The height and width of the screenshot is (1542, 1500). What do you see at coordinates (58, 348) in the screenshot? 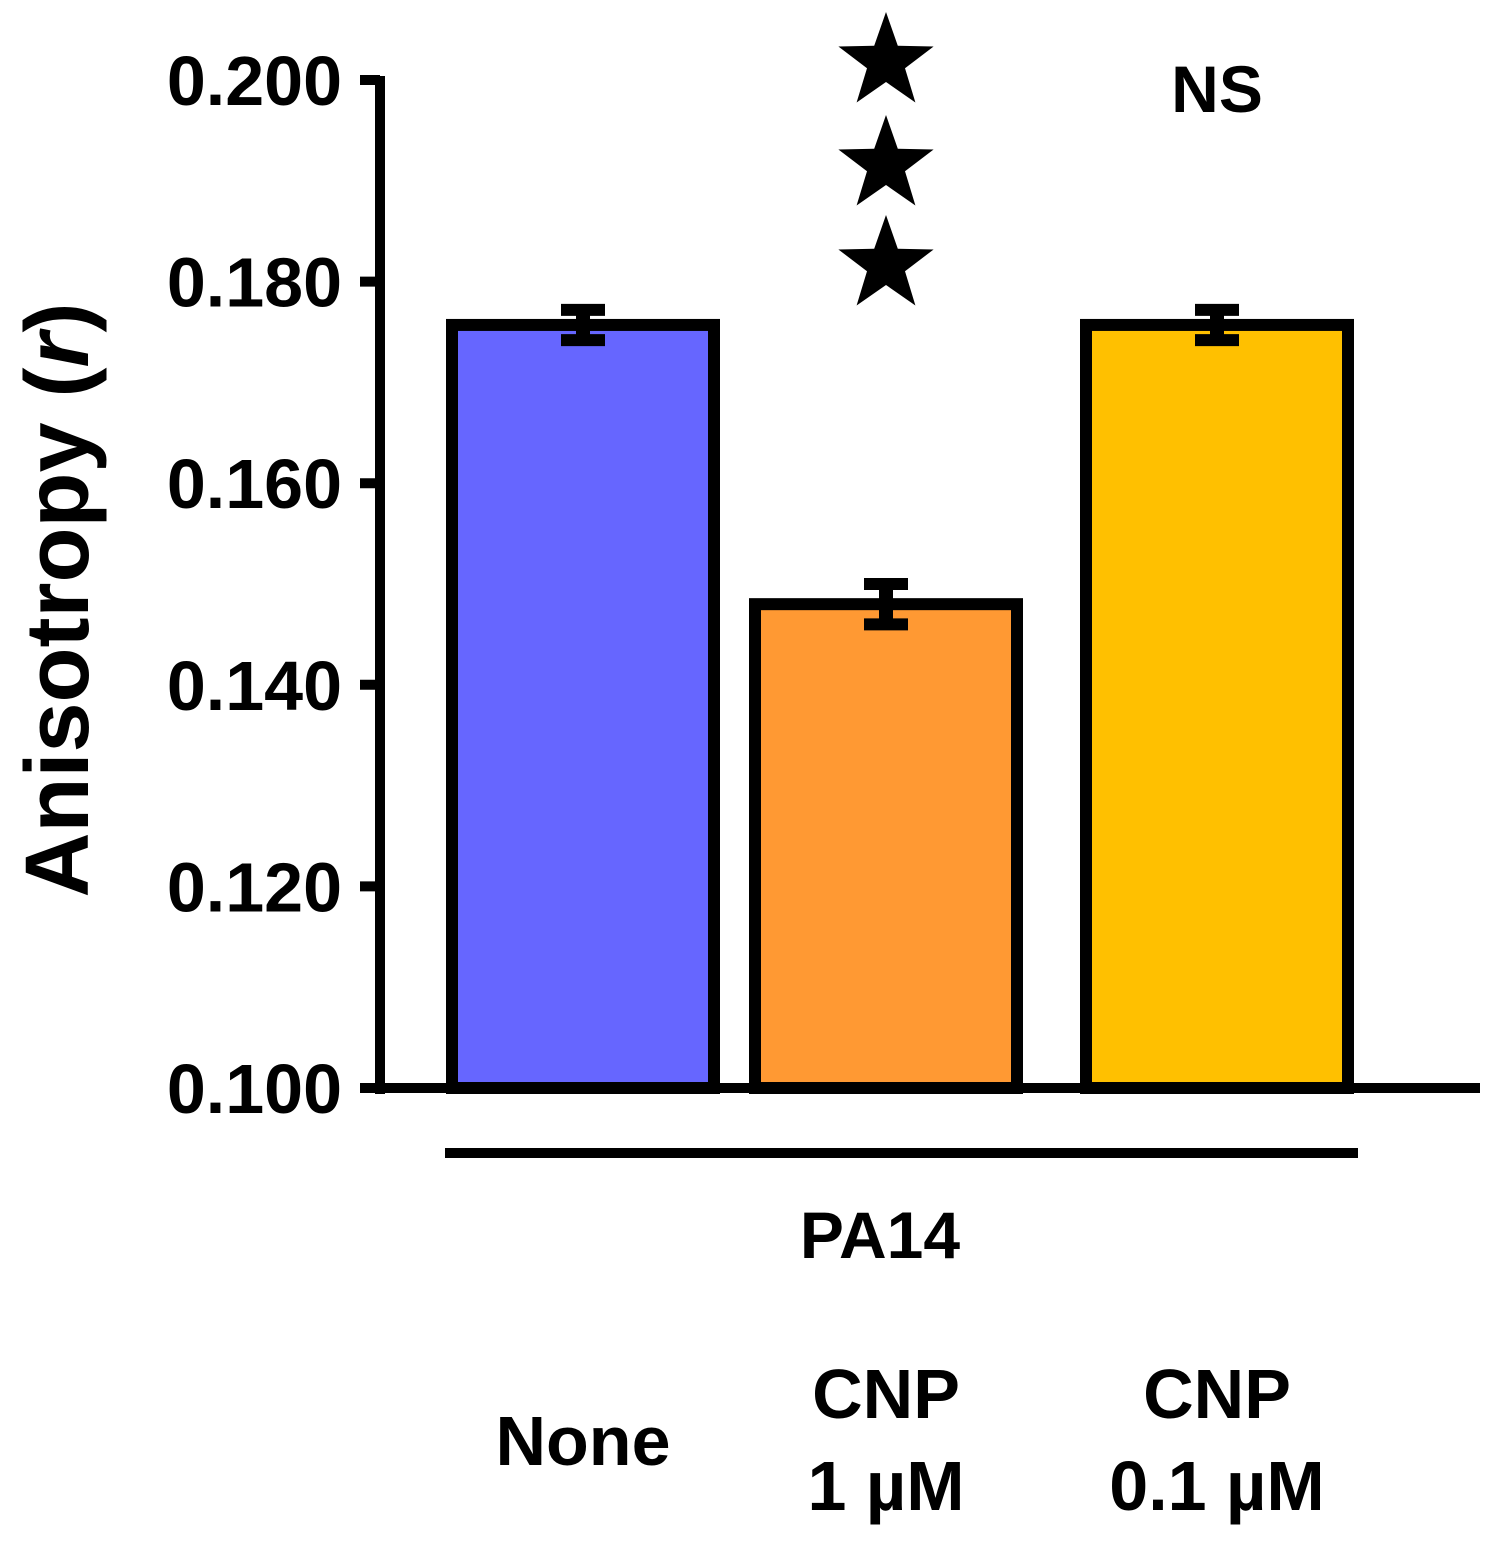
I see `y-axis-label-symbol: r` at bounding box center [58, 348].